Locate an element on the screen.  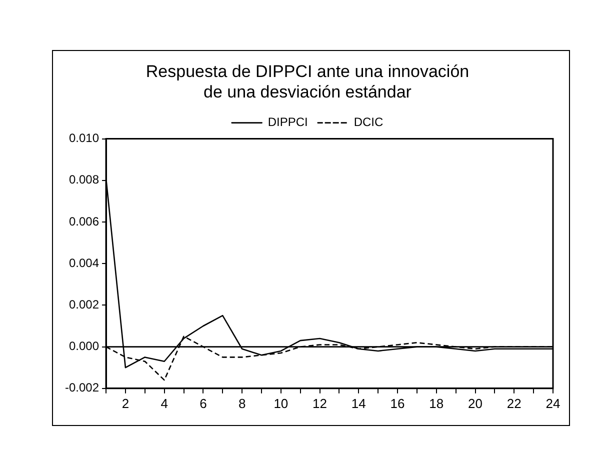
text: de una desviación estándar is located at coordinates (308, 92).